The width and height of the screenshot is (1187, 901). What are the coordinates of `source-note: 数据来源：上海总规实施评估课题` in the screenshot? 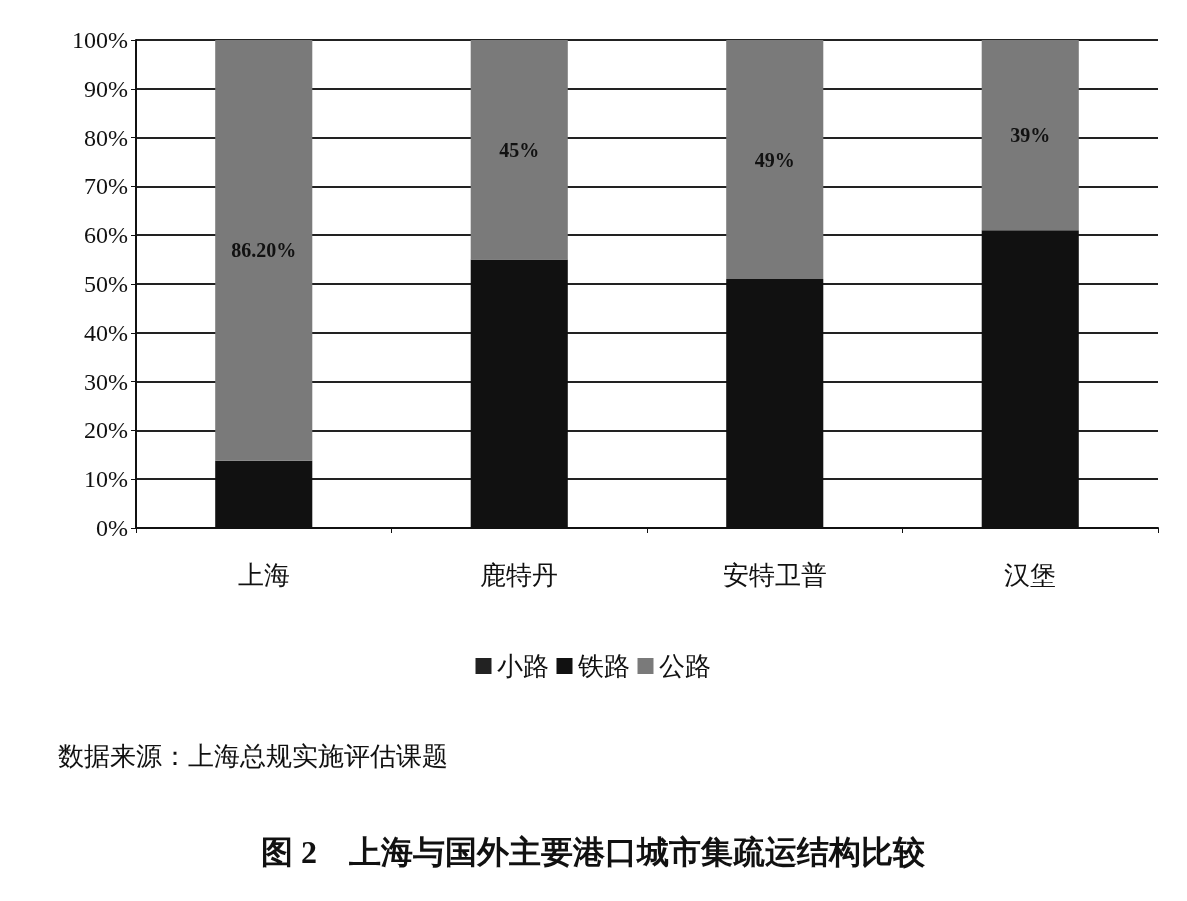 It's located at (253, 756).